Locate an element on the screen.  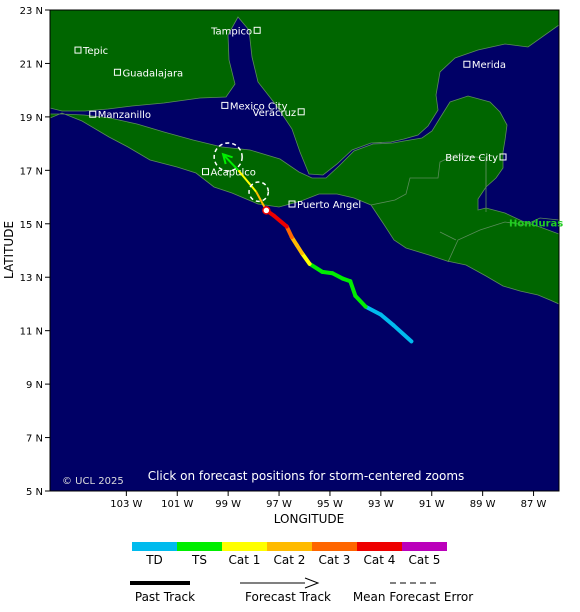
lon-tick-label: 89 W is located at coordinates (483, 504).